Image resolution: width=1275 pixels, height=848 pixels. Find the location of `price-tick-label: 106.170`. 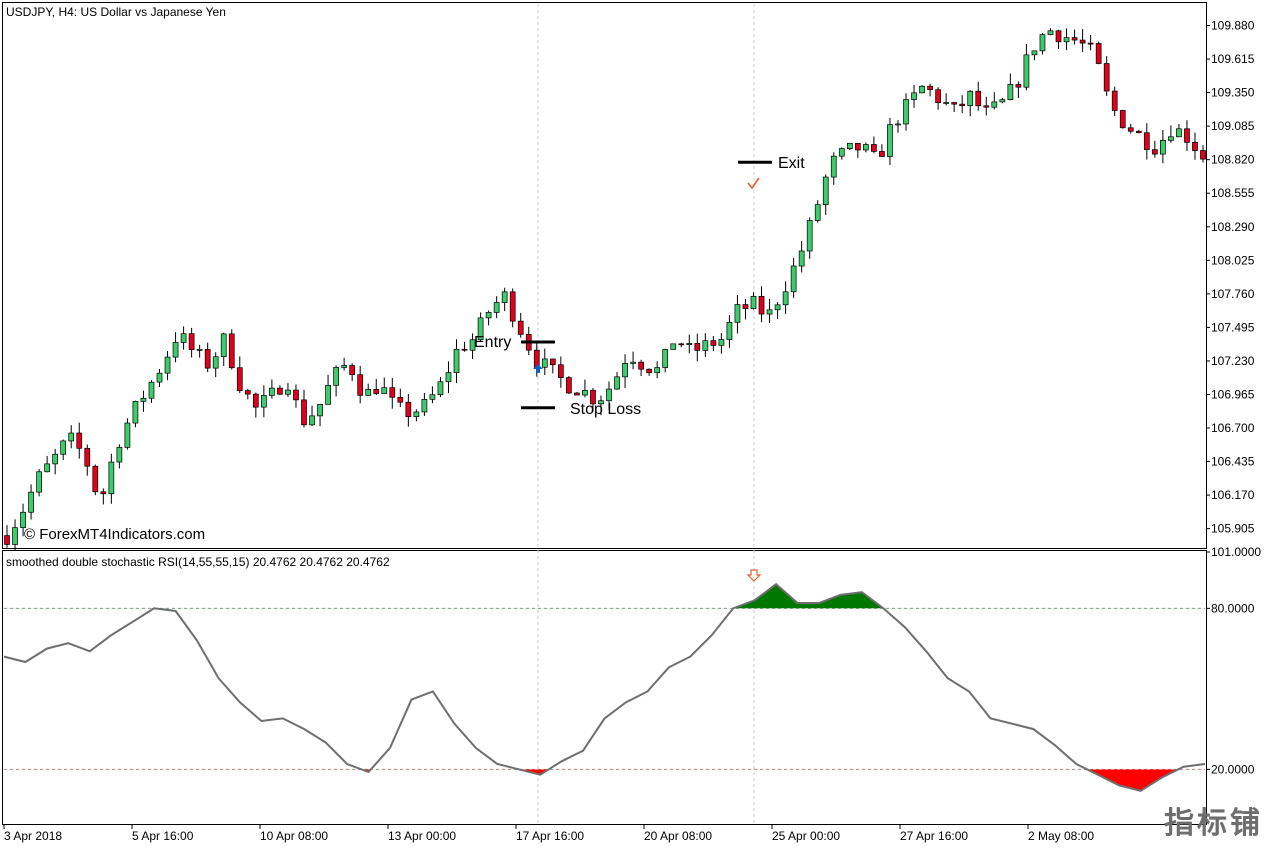

price-tick-label: 106.170 is located at coordinates (1233, 495).